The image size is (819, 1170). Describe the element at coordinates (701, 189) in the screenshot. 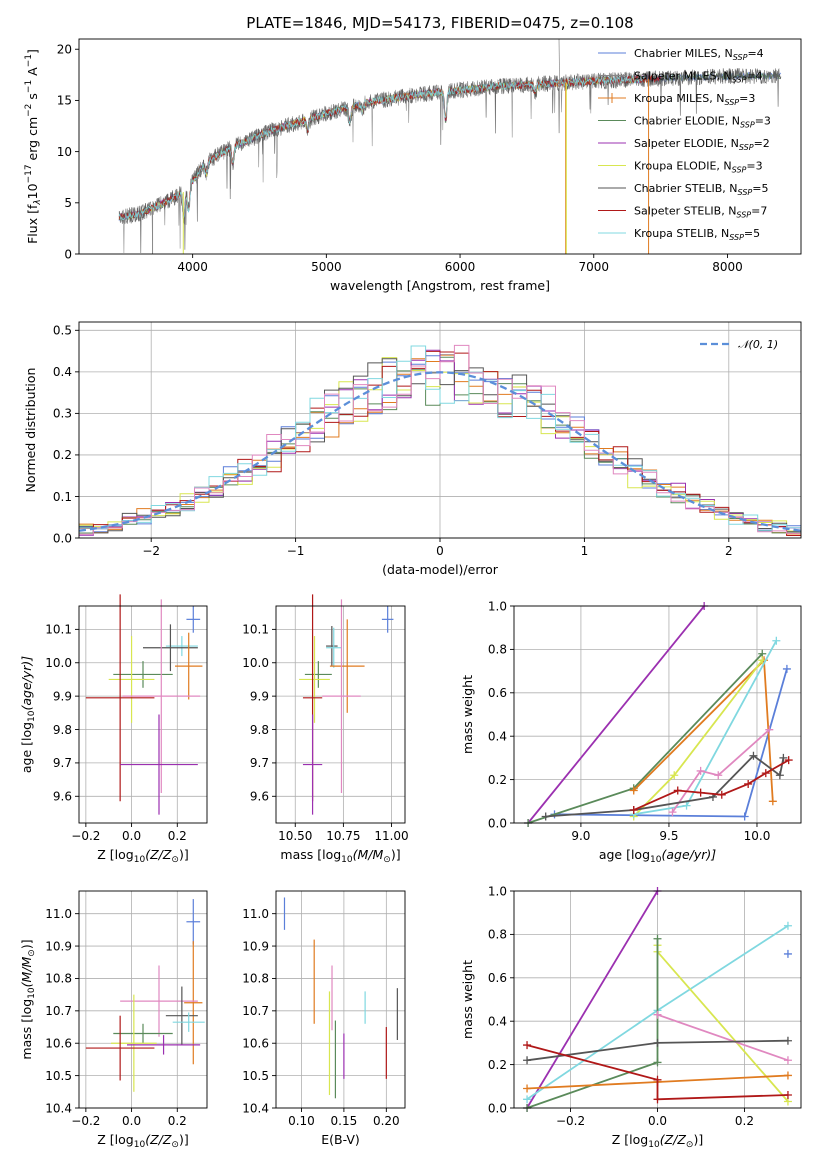

I see `legend-label: Chabrier STELIB, NSSP=5` at that location.